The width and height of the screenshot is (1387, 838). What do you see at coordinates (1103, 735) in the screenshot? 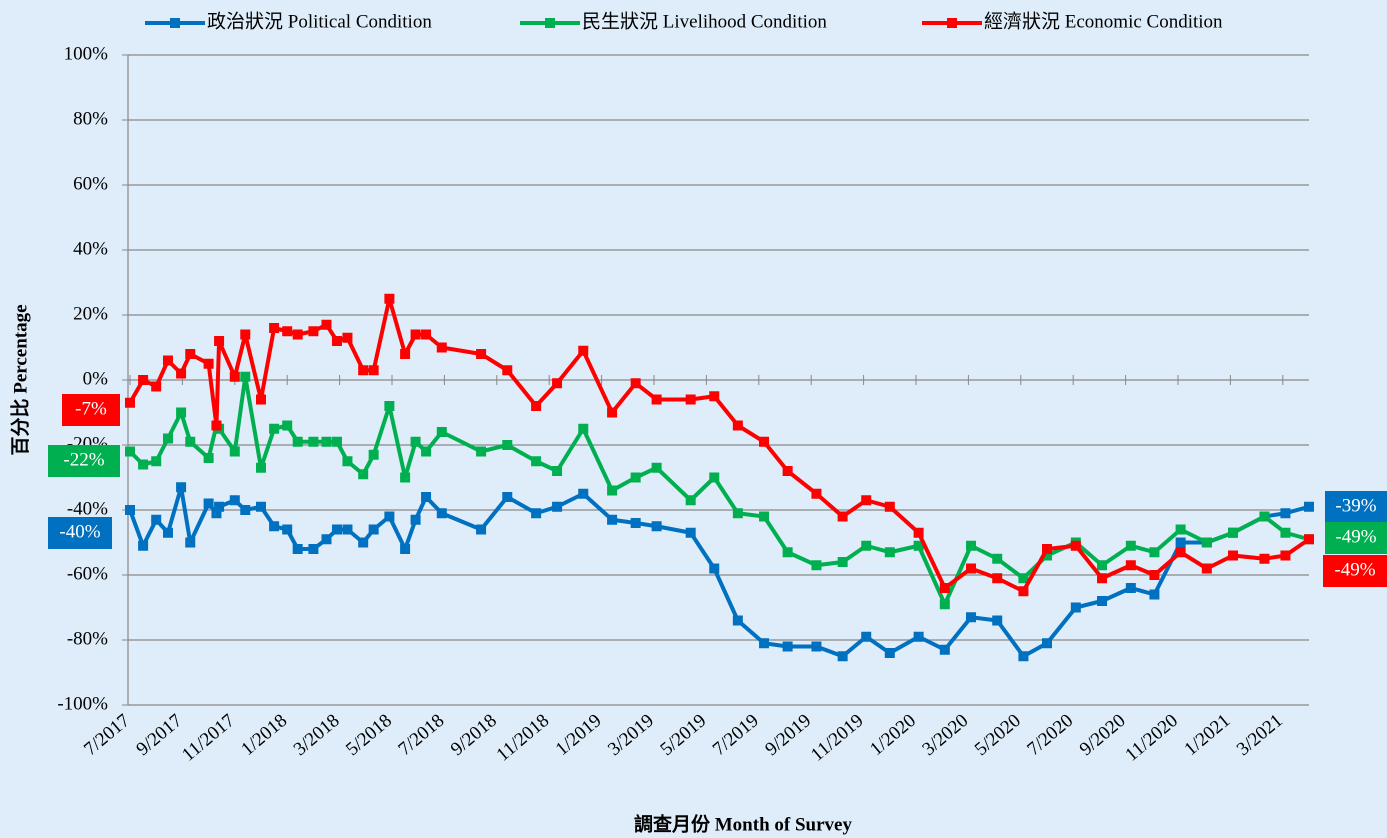
I see `x-tick-label: 9/2020` at bounding box center [1103, 735].